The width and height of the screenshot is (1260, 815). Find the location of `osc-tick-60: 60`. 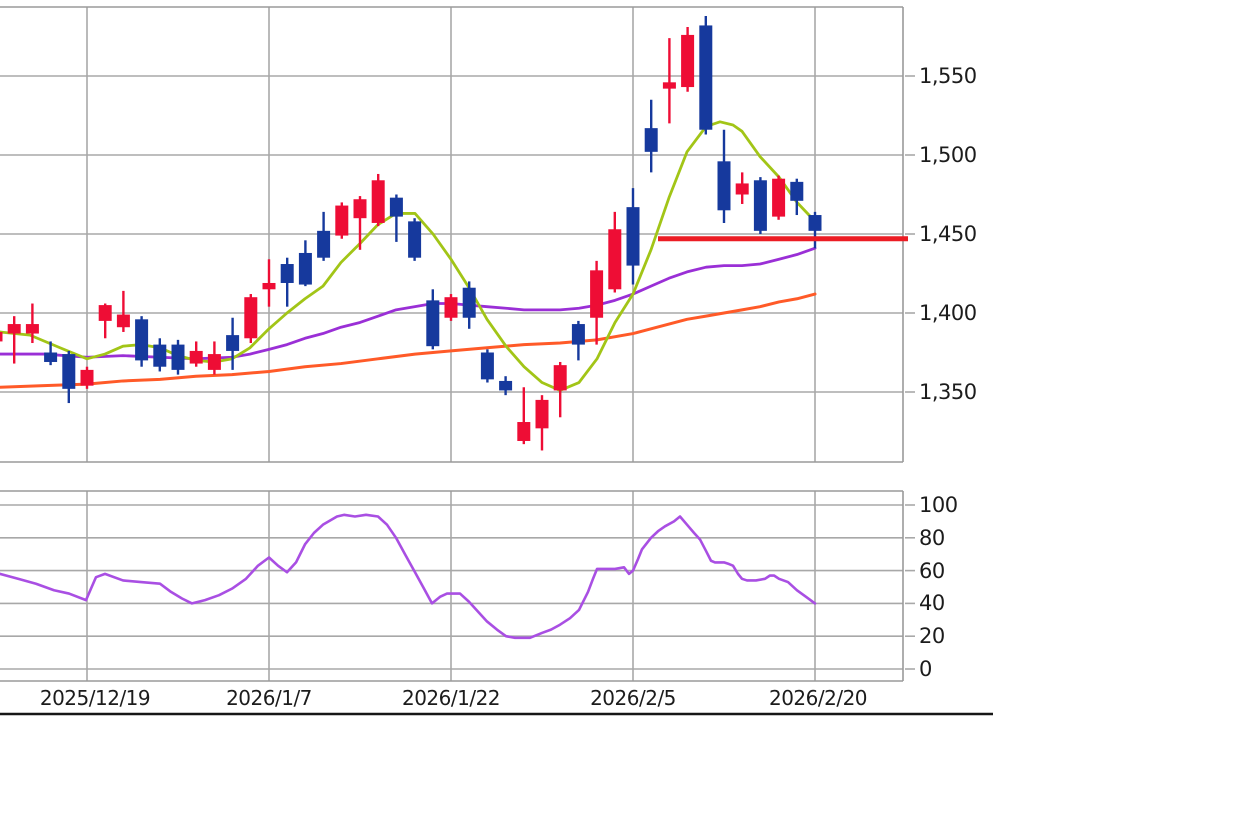

osc-tick-60: 60 is located at coordinates (932, 571).